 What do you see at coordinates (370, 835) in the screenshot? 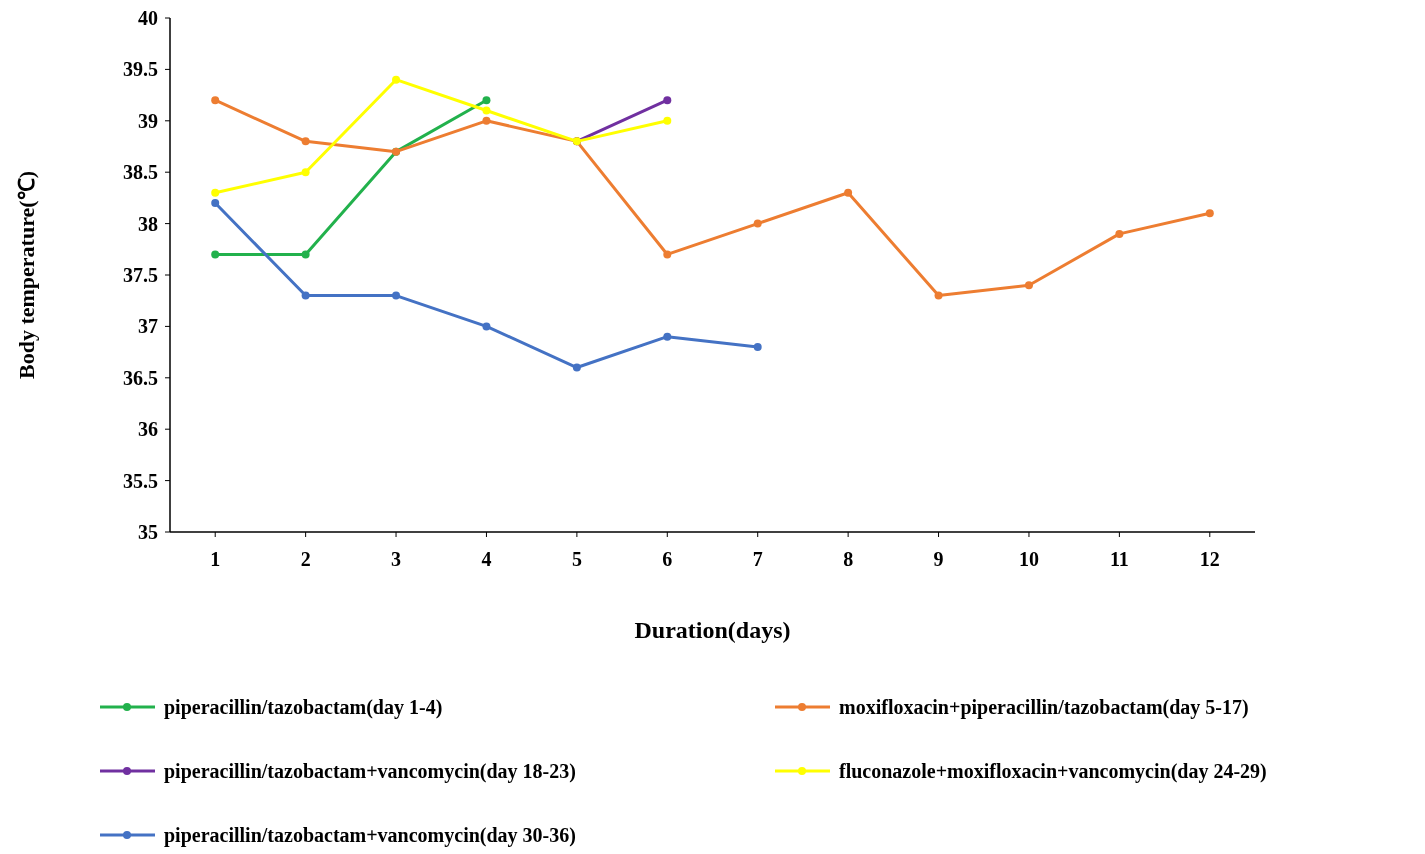
I see `legend-label: piperacillin/tazobactam+vancomycin(day 30-36)` at bounding box center [370, 835].